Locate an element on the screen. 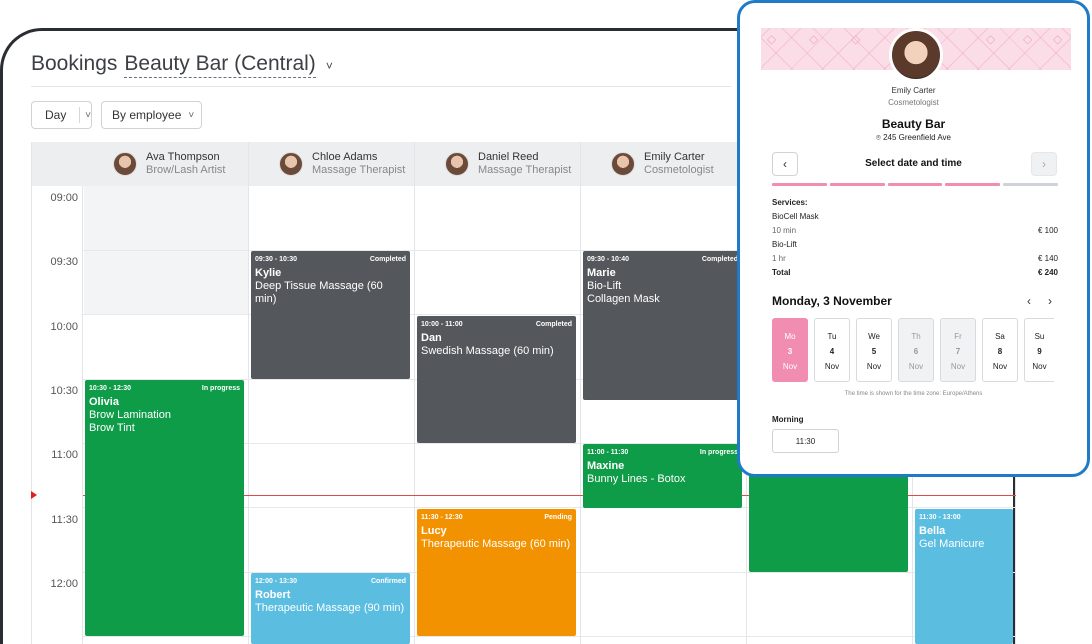 Image resolution: width=1092 pixels, height=644 pixels. day-number: 7 is located at coordinates (958, 351).